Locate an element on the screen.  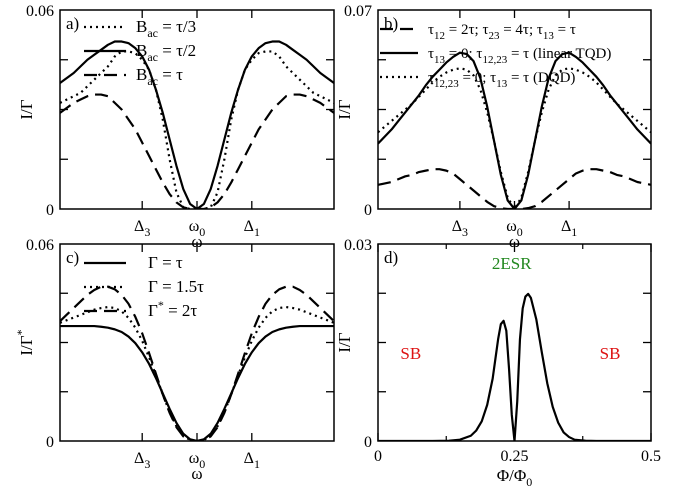
panel-label: d) is located at coordinates (391, 257).